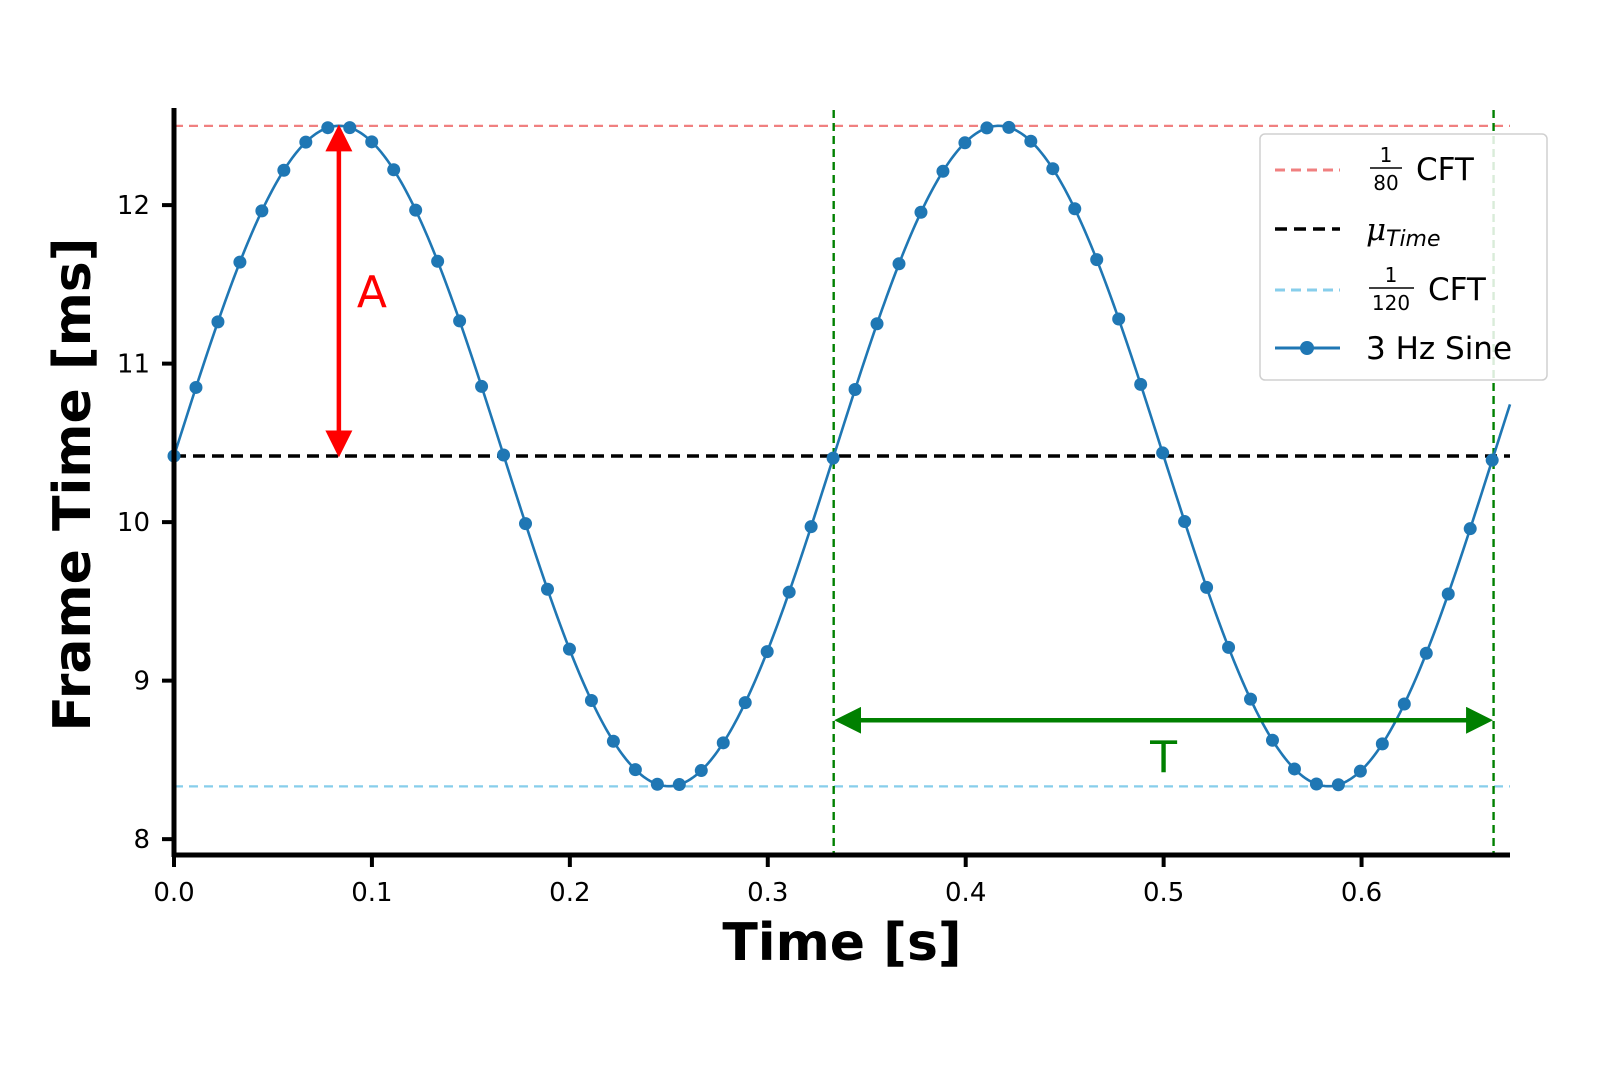 The image size is (1620, 1080). Describe the element at coordinates (1163, 757) in the screenshot. I see `period-label: T` at that location.